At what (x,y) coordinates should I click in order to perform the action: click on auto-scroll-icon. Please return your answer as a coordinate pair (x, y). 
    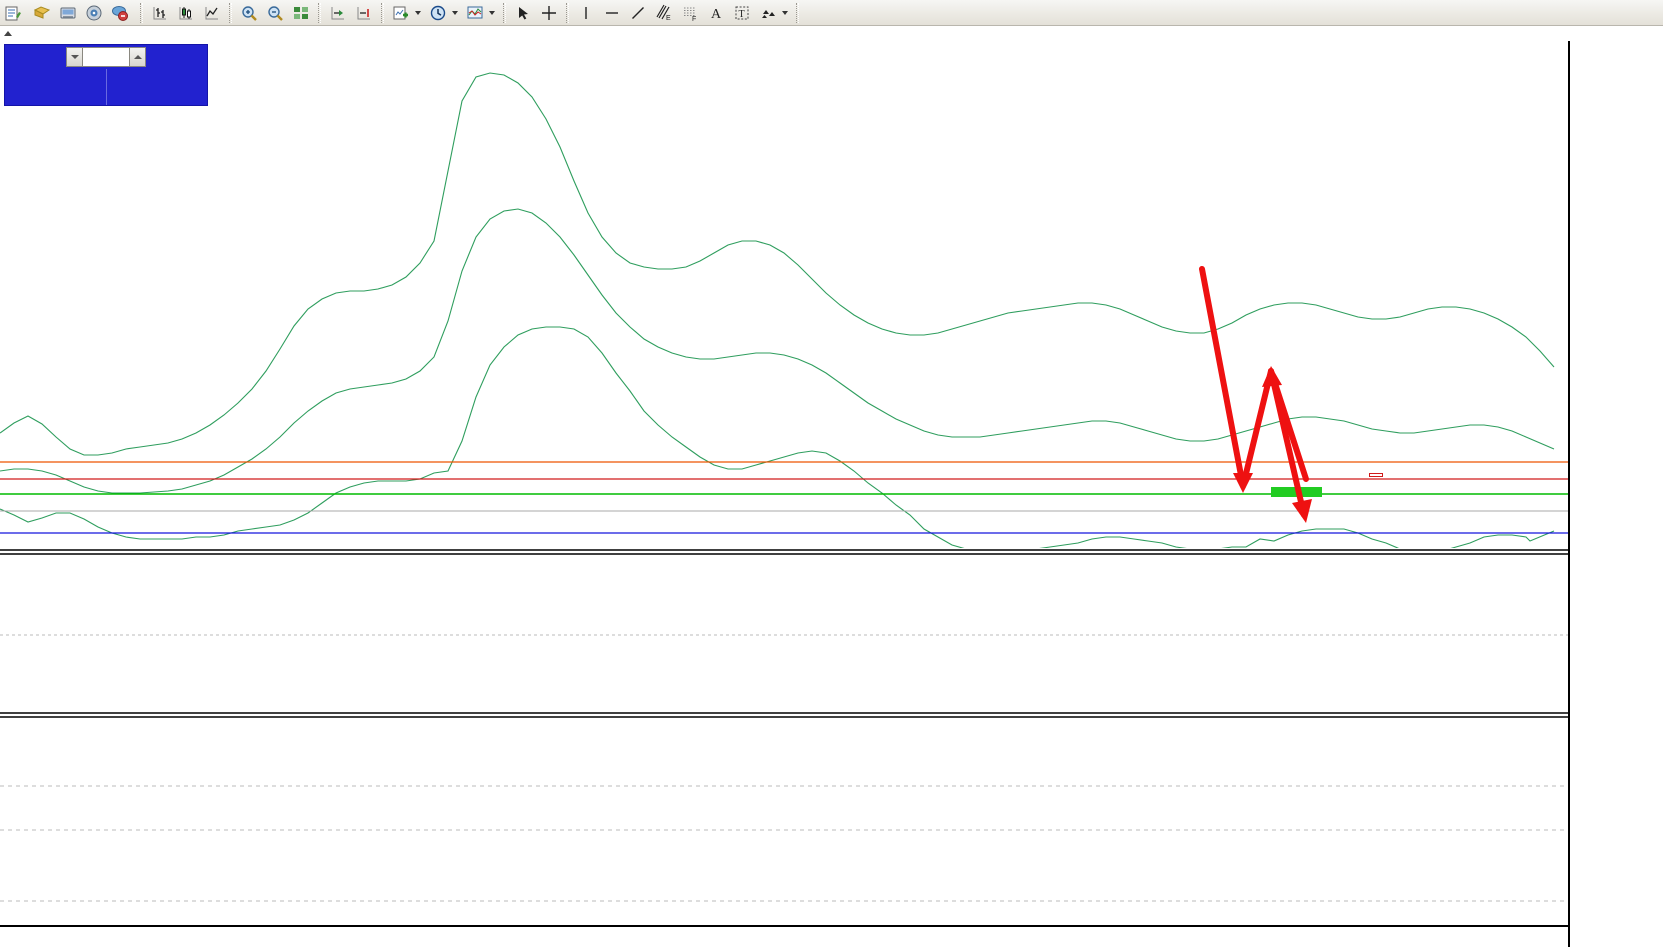
    Looking at the image, I should click on (364, 13).